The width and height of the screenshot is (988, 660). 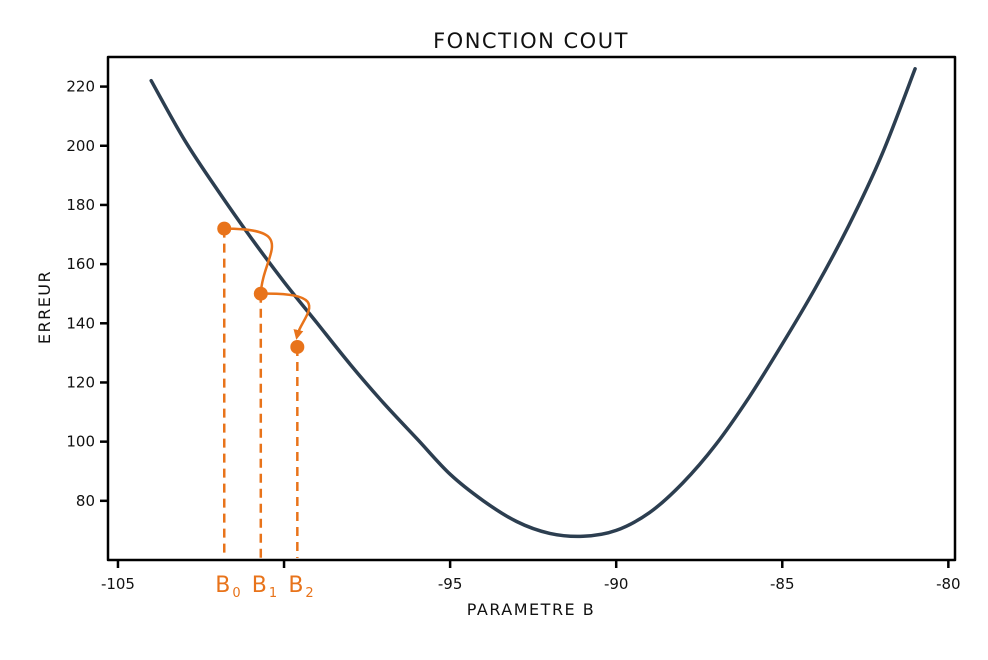 I want to click on y-tick-label: 120, so click(x=80, y=382).